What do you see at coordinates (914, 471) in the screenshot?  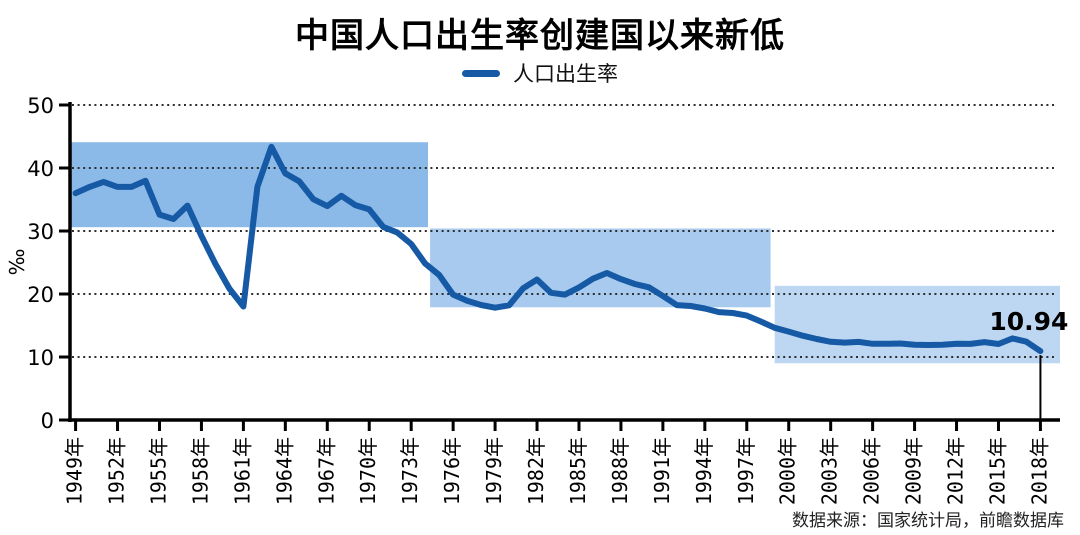 I see `x-tick-label: 2009年` at bounding box center [914, 471].